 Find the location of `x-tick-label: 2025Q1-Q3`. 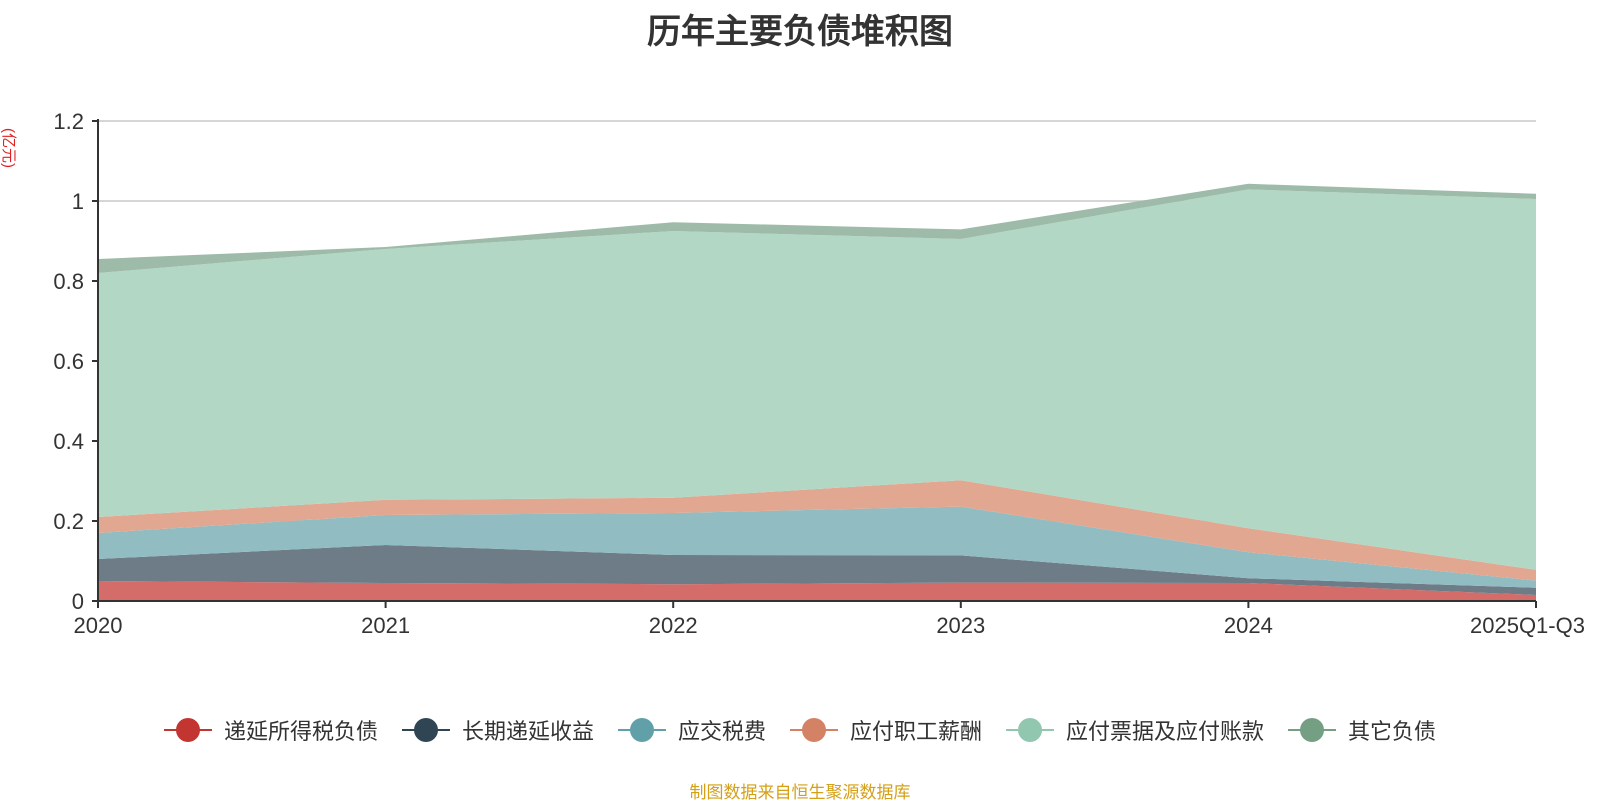

x-tick-label: 2025Q1-Q3 is located at coordinates (1527, 625).